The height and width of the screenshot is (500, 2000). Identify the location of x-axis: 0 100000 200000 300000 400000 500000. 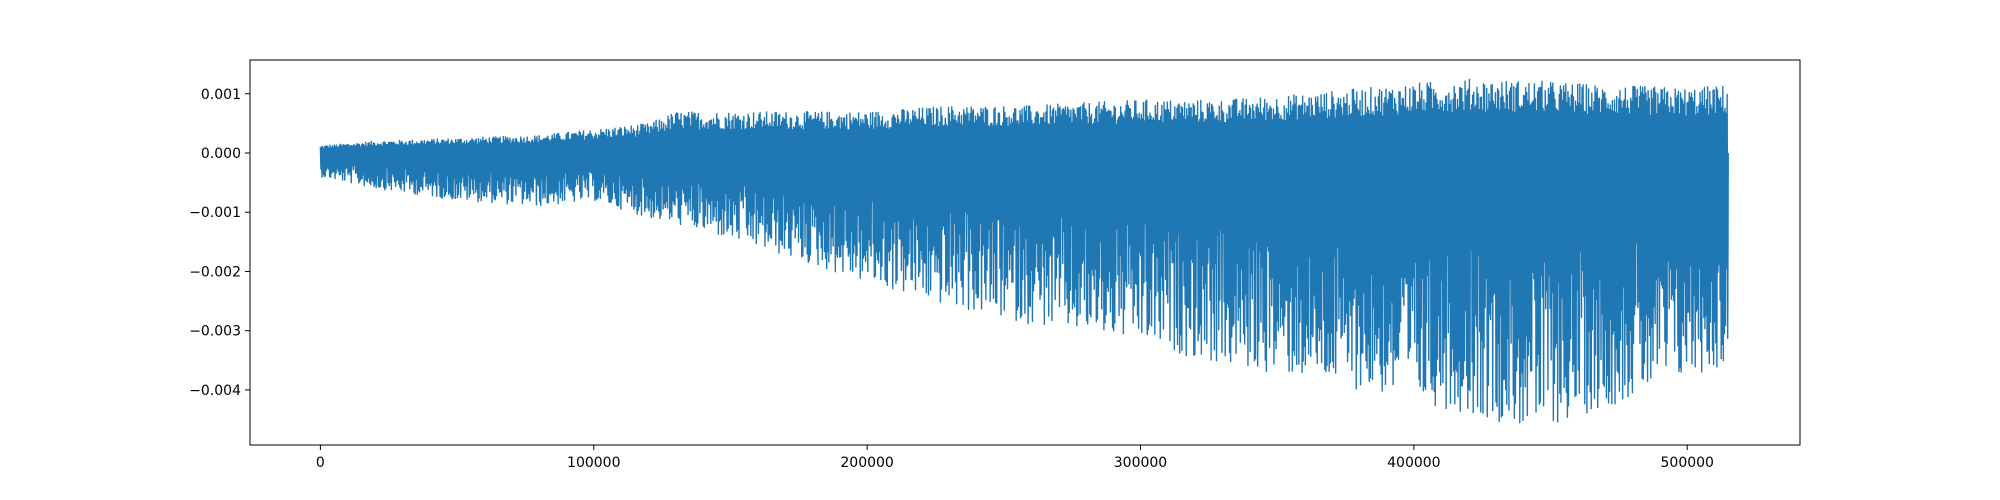
(1015, 458).